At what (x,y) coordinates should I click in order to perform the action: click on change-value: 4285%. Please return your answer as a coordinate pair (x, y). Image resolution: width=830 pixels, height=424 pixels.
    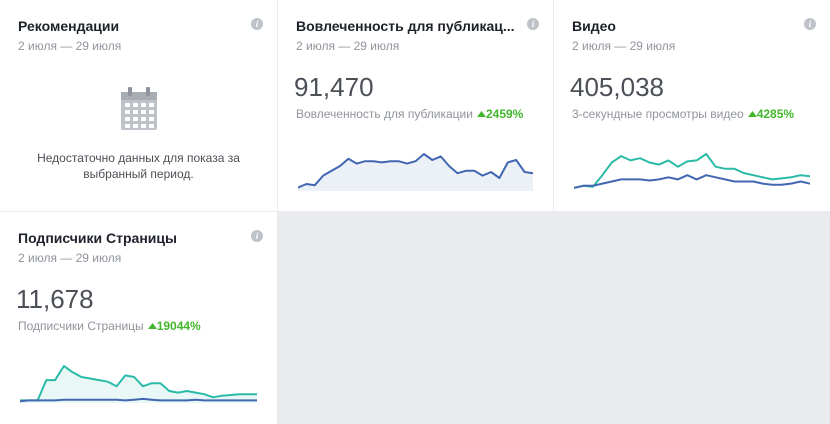
    Looking at the image, I should click on (775, 114).